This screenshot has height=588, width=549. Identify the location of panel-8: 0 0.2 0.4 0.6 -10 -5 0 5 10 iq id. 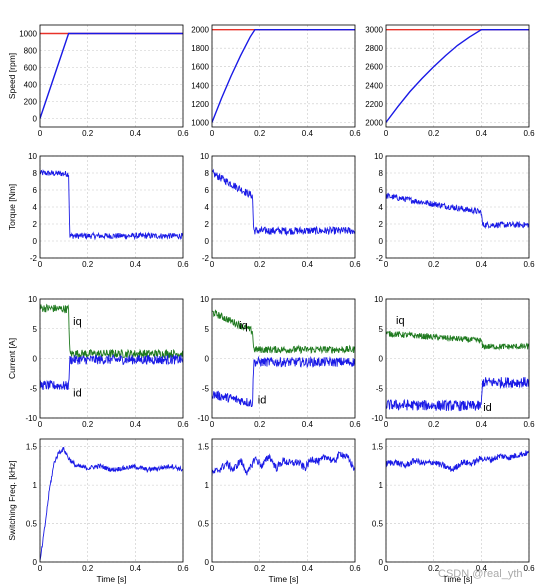
(279, 362).